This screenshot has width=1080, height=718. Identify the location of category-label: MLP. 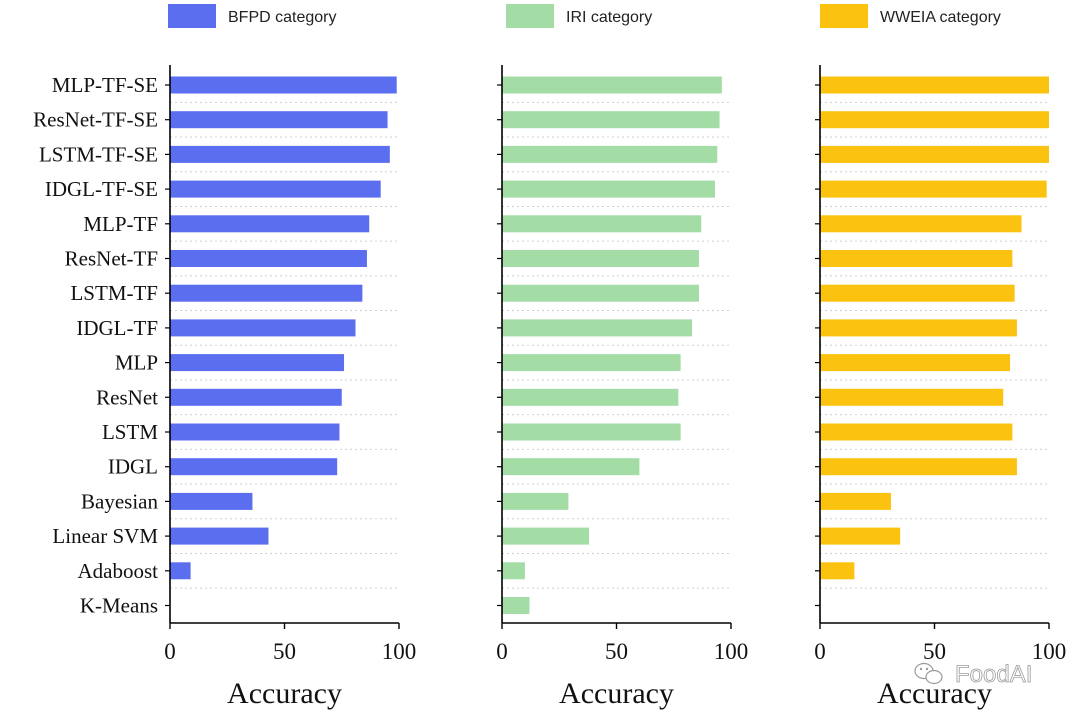
(136, 363).